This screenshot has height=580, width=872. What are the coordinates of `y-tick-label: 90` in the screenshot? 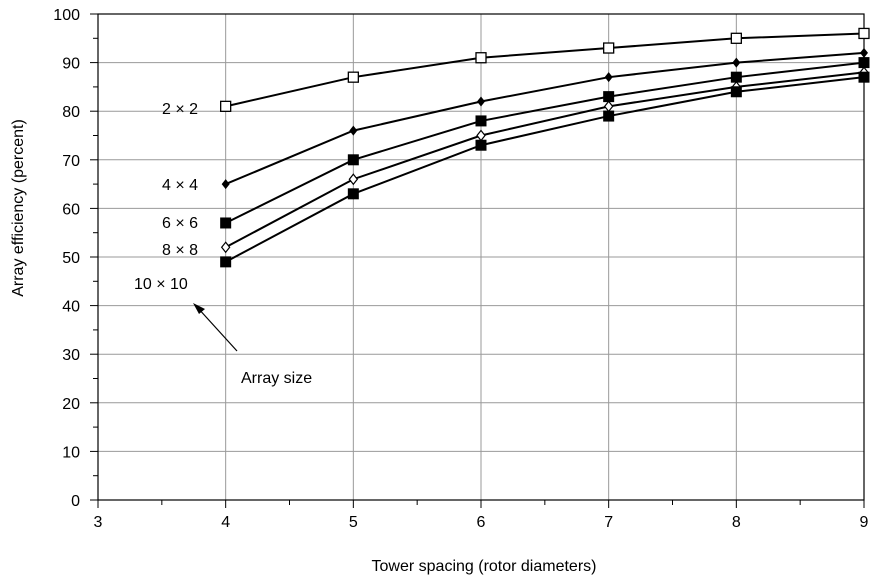 It's located at (71, 64).